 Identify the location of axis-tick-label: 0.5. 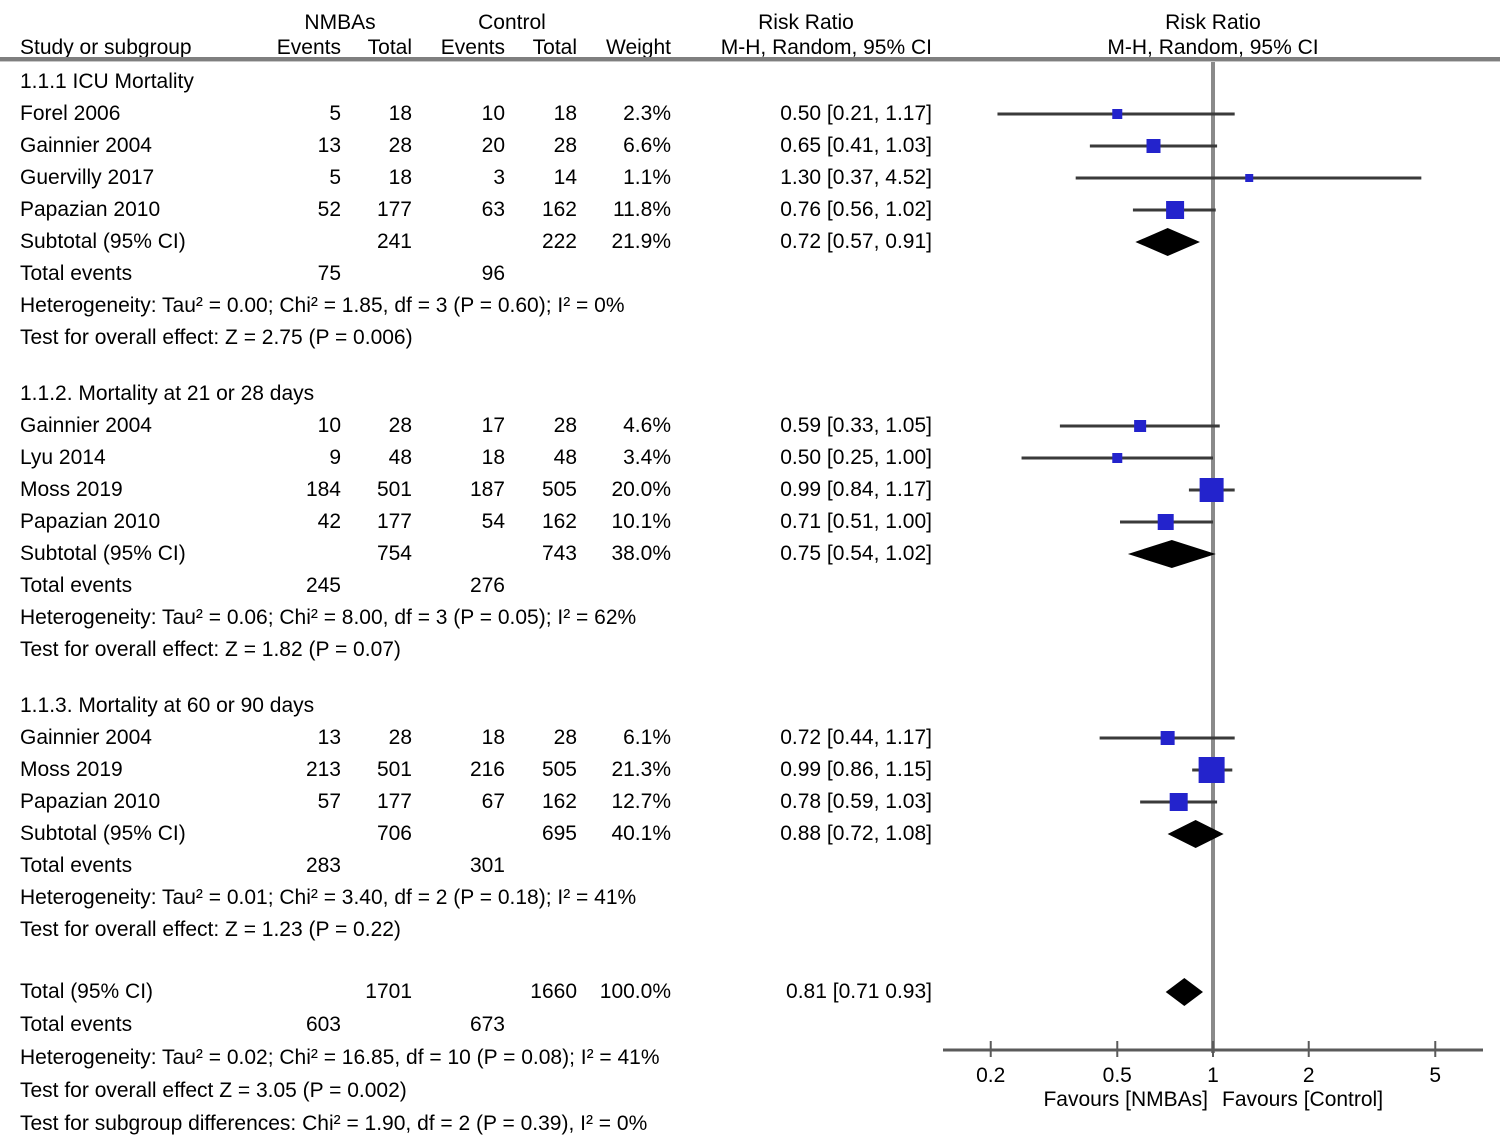
(1117, 1075).